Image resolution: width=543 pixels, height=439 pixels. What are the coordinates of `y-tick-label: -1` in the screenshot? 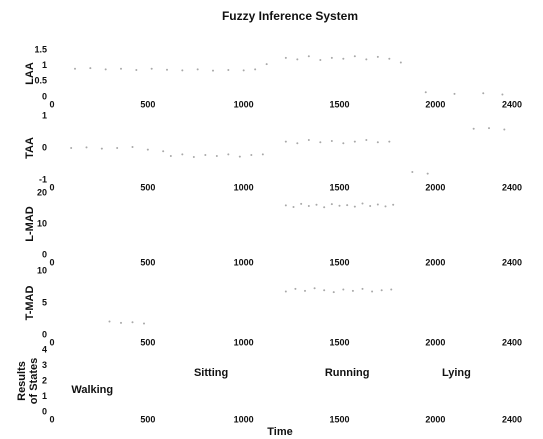 It's located at (43, 179).